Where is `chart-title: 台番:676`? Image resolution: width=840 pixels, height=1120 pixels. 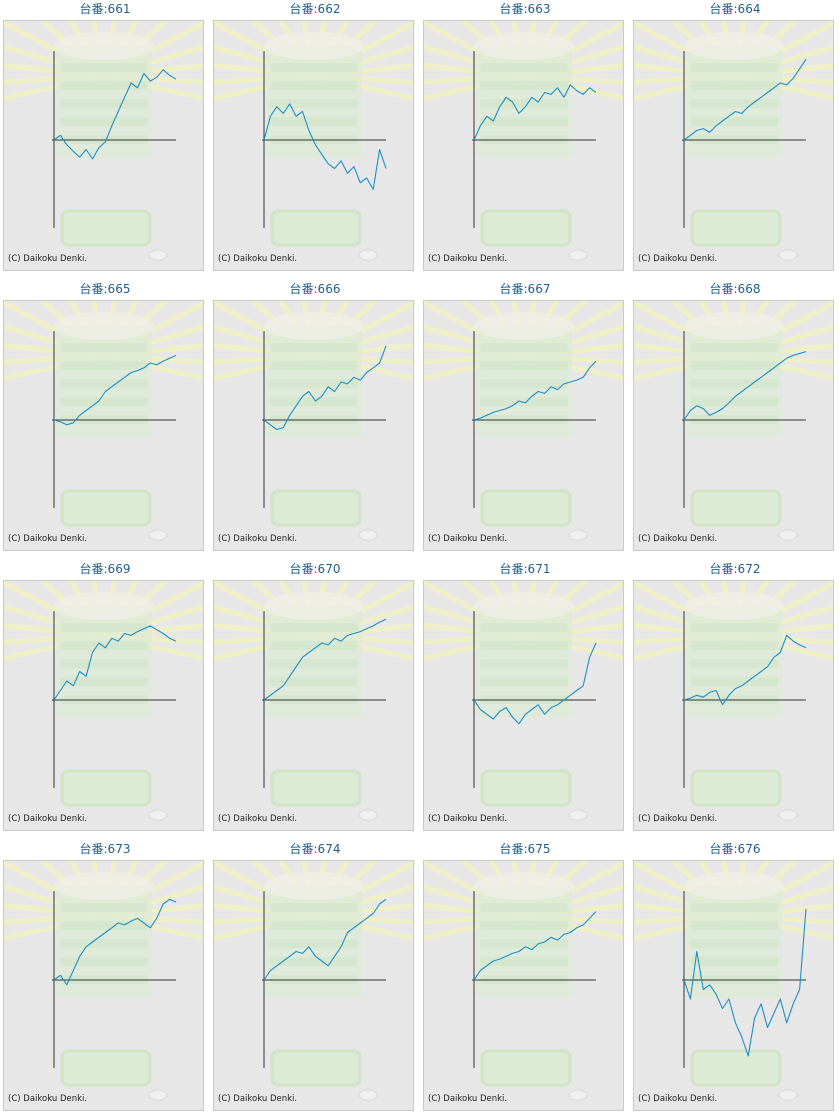 chart-title: 台番:676 is located at coordinates (735, 849).